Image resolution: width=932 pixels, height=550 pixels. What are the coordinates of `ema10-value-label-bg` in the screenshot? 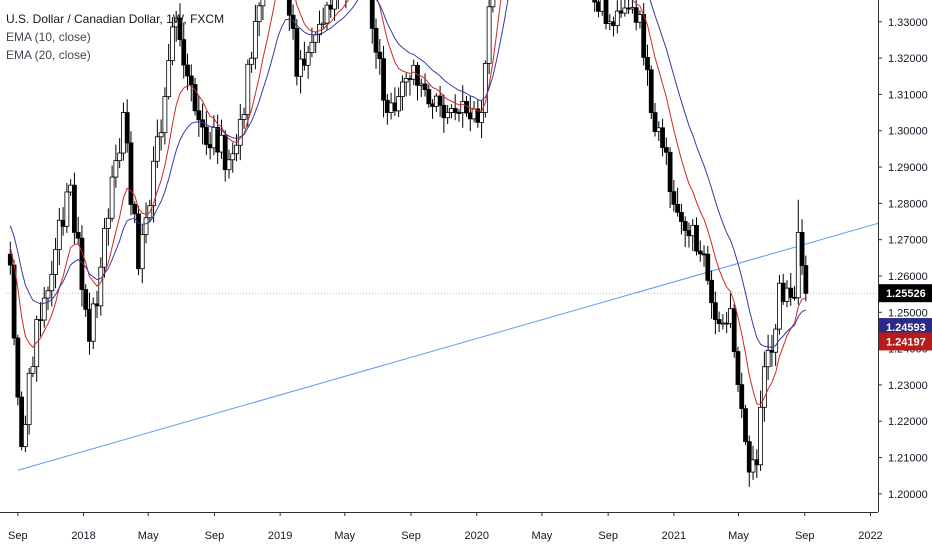 It's located at (905, 341).